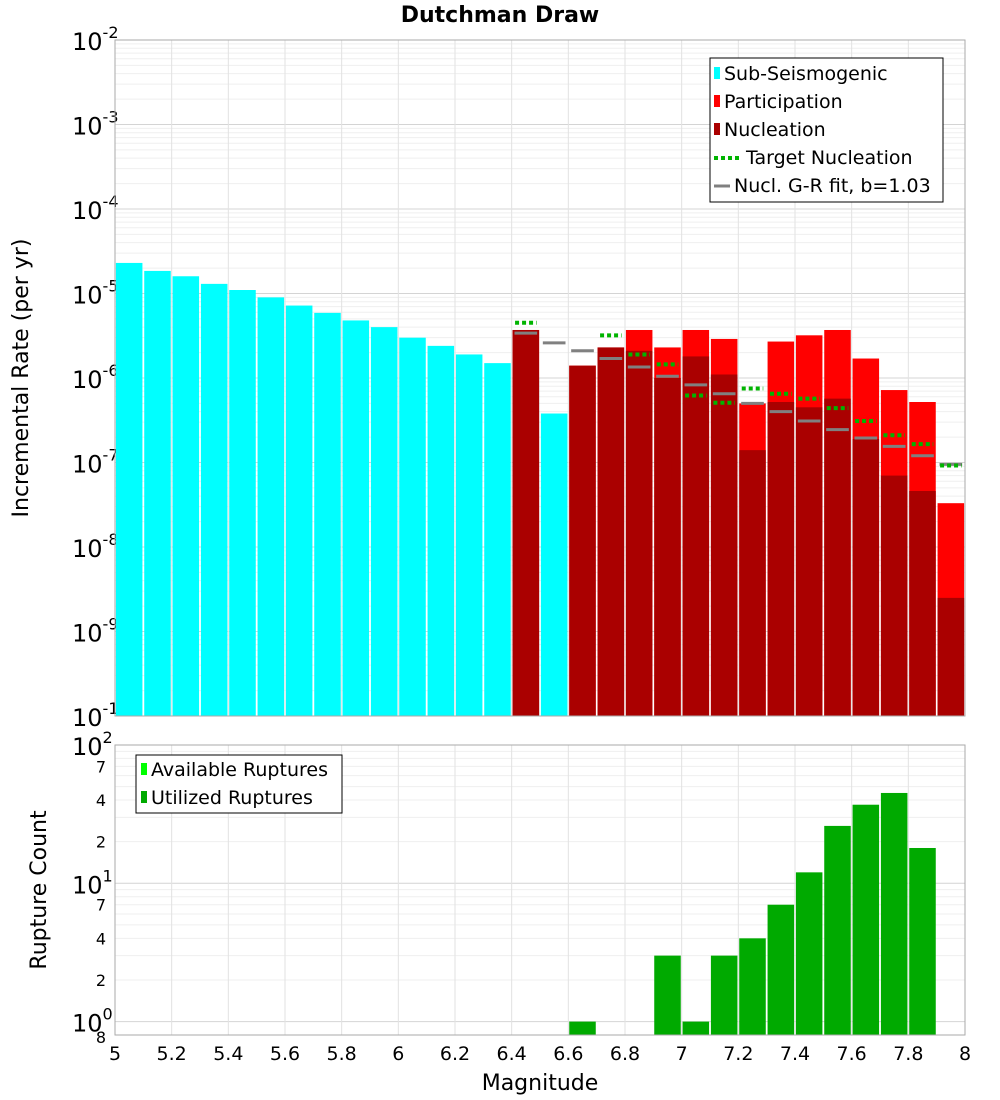 The height and width of the screenshot is (1100, 1000). I want to click on y-tick-label: 10⁻³, so click(95, 124).